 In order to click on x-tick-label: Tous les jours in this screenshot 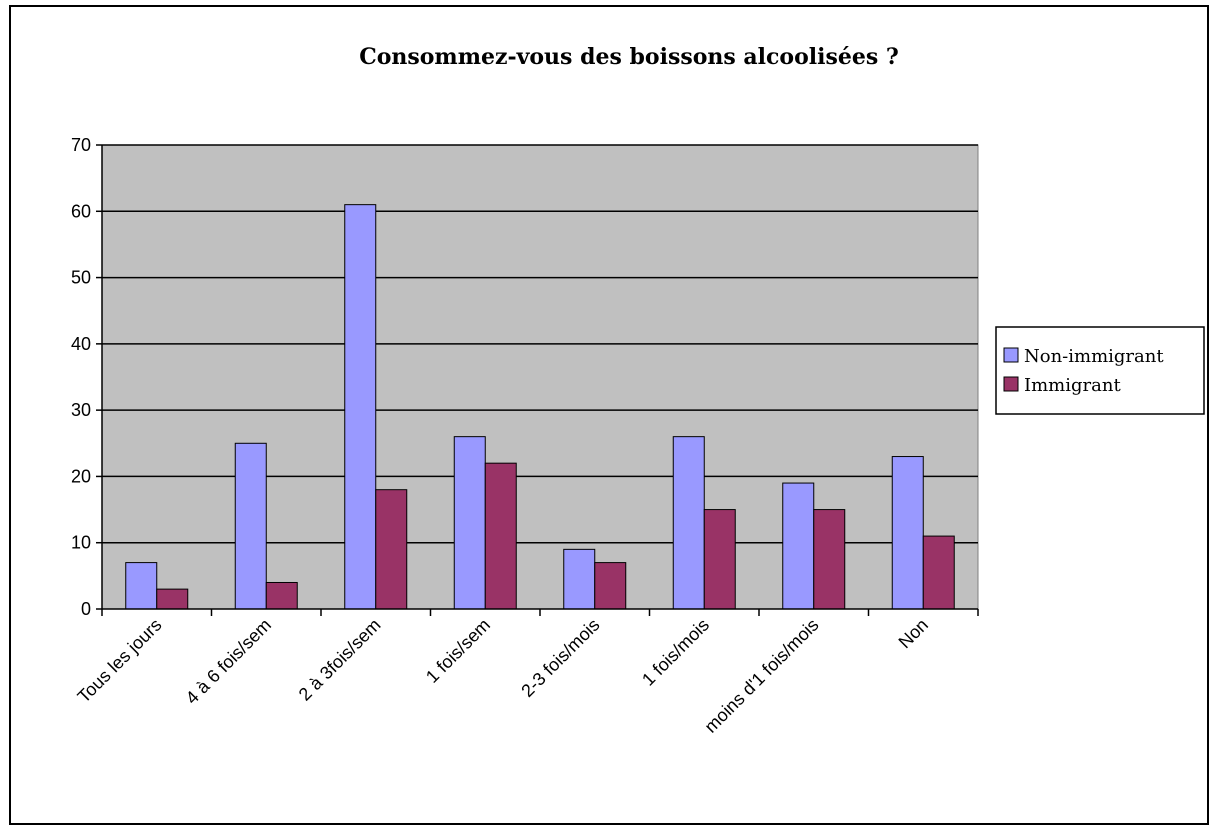, I will do `click(120, 661)`.